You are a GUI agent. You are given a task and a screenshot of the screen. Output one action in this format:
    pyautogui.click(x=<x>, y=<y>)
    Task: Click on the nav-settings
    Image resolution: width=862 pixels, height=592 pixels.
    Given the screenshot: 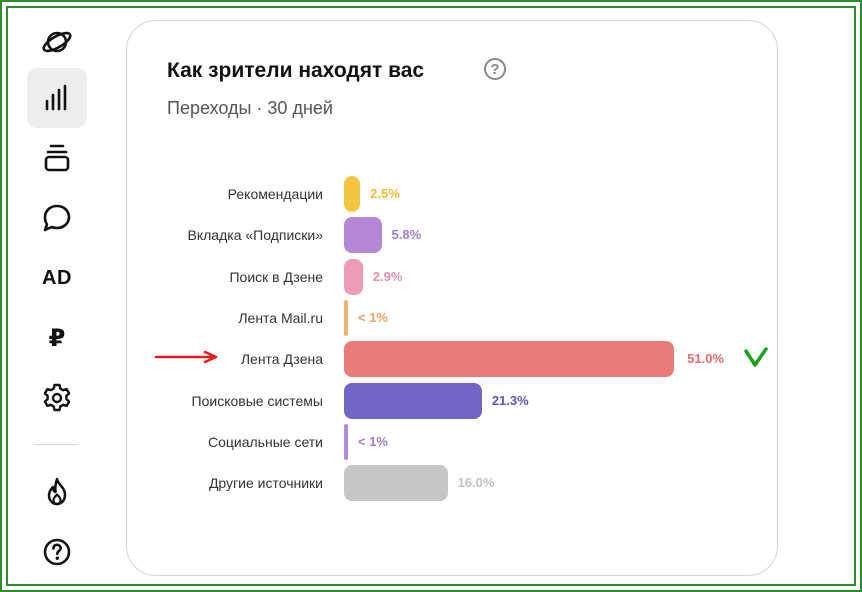 What is the action you would take?
    pyautogui.click(x=57, y=398)
    